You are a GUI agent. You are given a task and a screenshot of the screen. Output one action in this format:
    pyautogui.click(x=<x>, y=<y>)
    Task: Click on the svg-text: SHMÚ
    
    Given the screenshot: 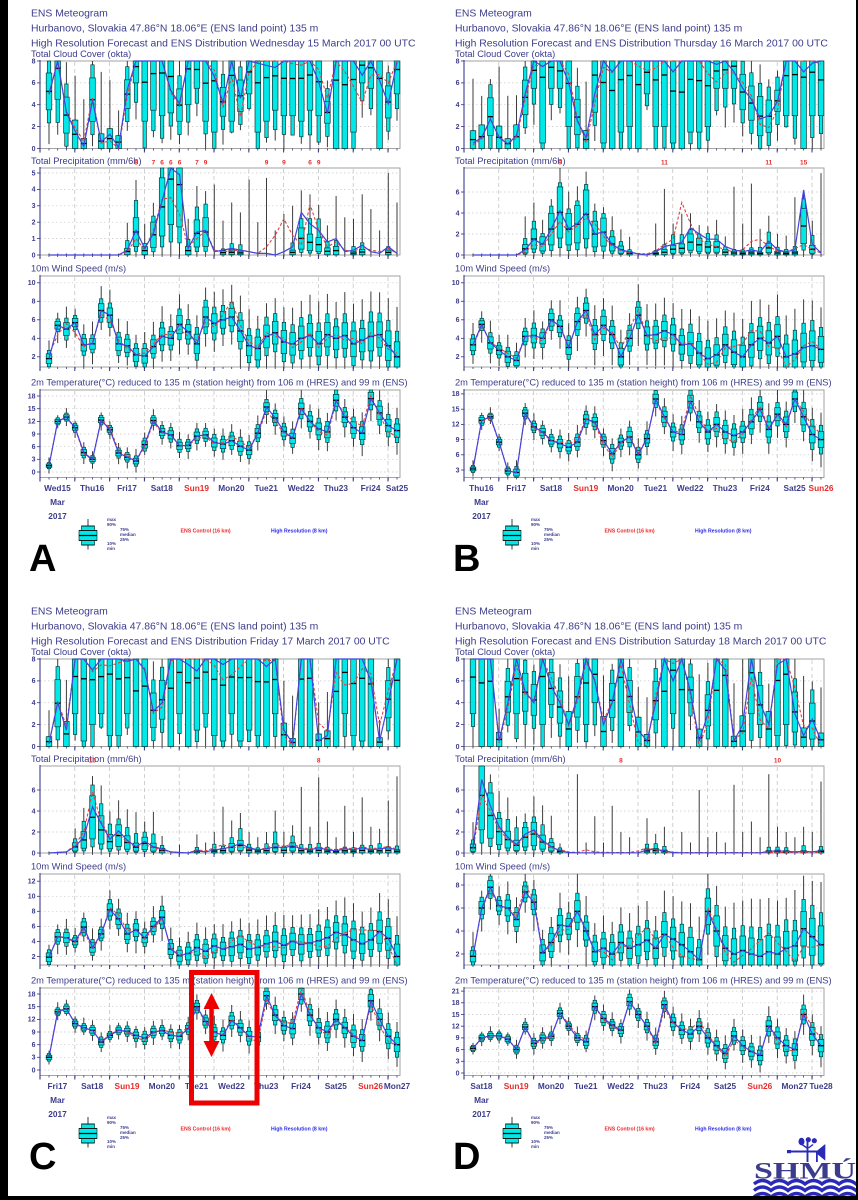 What is the action you would take?
    pyautogui.click(x=805, y=1171)
    